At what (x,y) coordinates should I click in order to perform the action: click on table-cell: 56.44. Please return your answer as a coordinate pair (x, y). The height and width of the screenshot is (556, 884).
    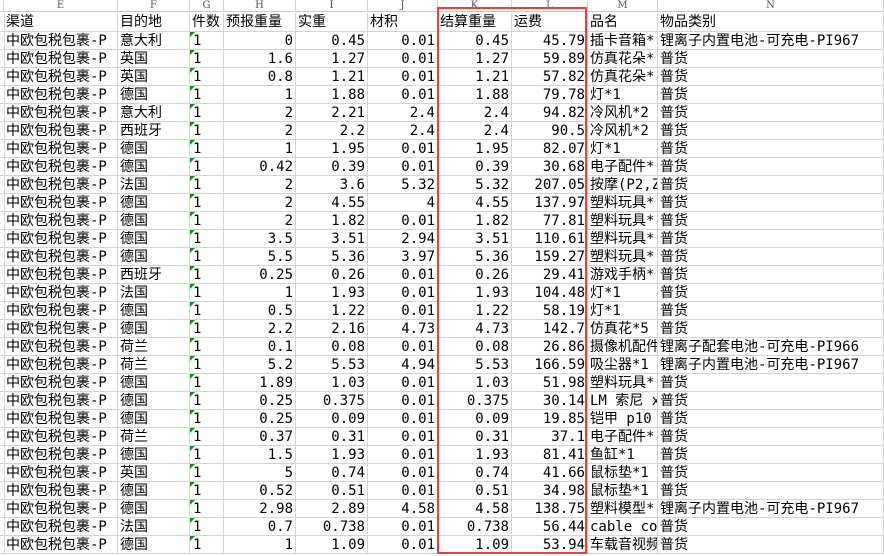
    Looking at the image, I should click on (550, 527).